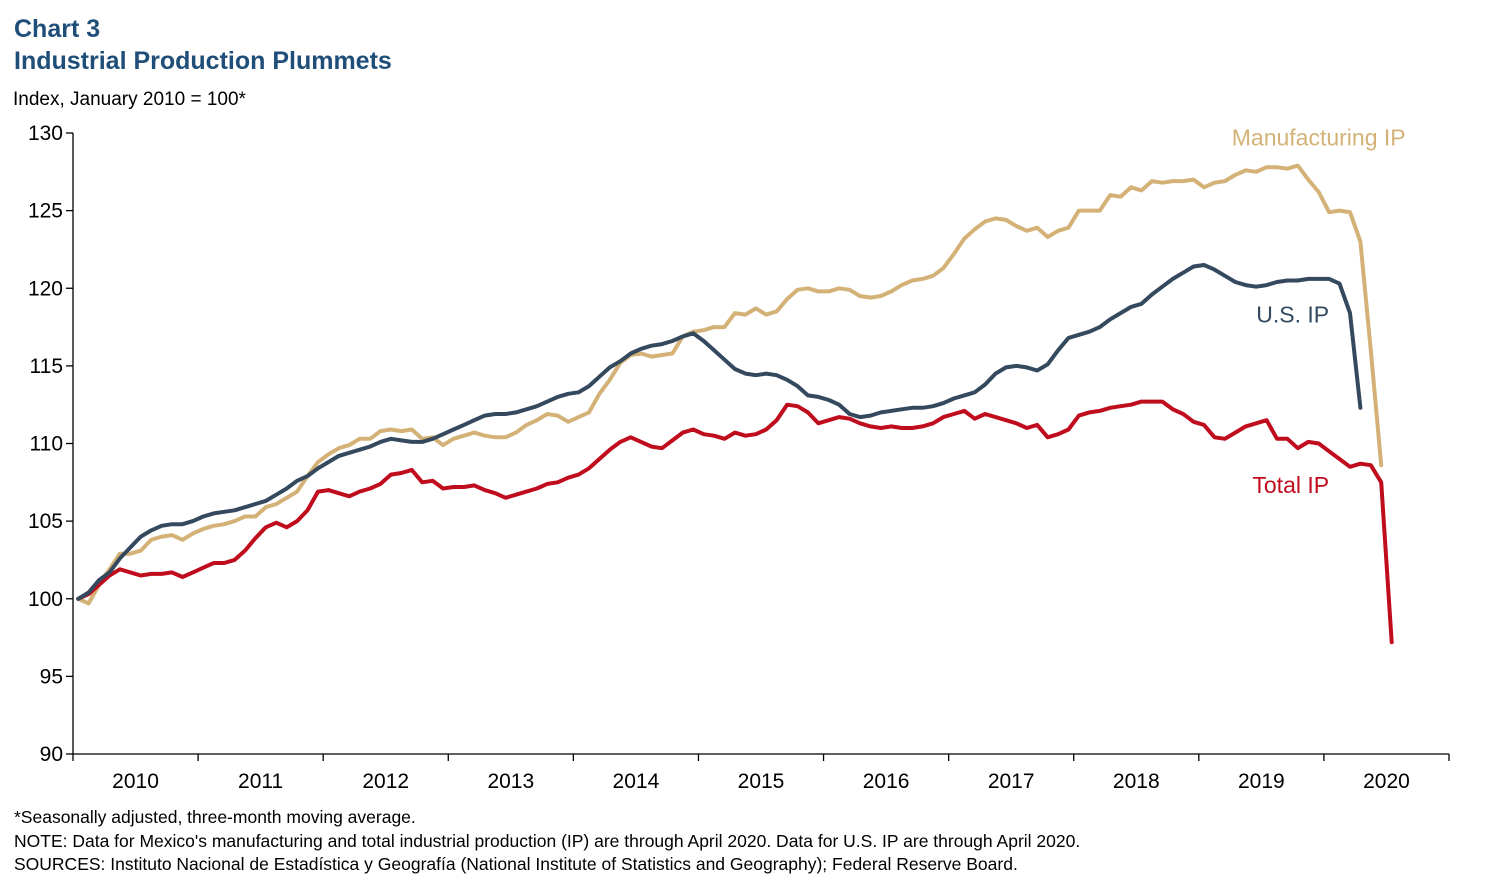 The height and width of the screenshot is (882, 1494). Describe the element at coordinates (51, 754) in the screenshot. I see `y-tick-label: 90` at that location.